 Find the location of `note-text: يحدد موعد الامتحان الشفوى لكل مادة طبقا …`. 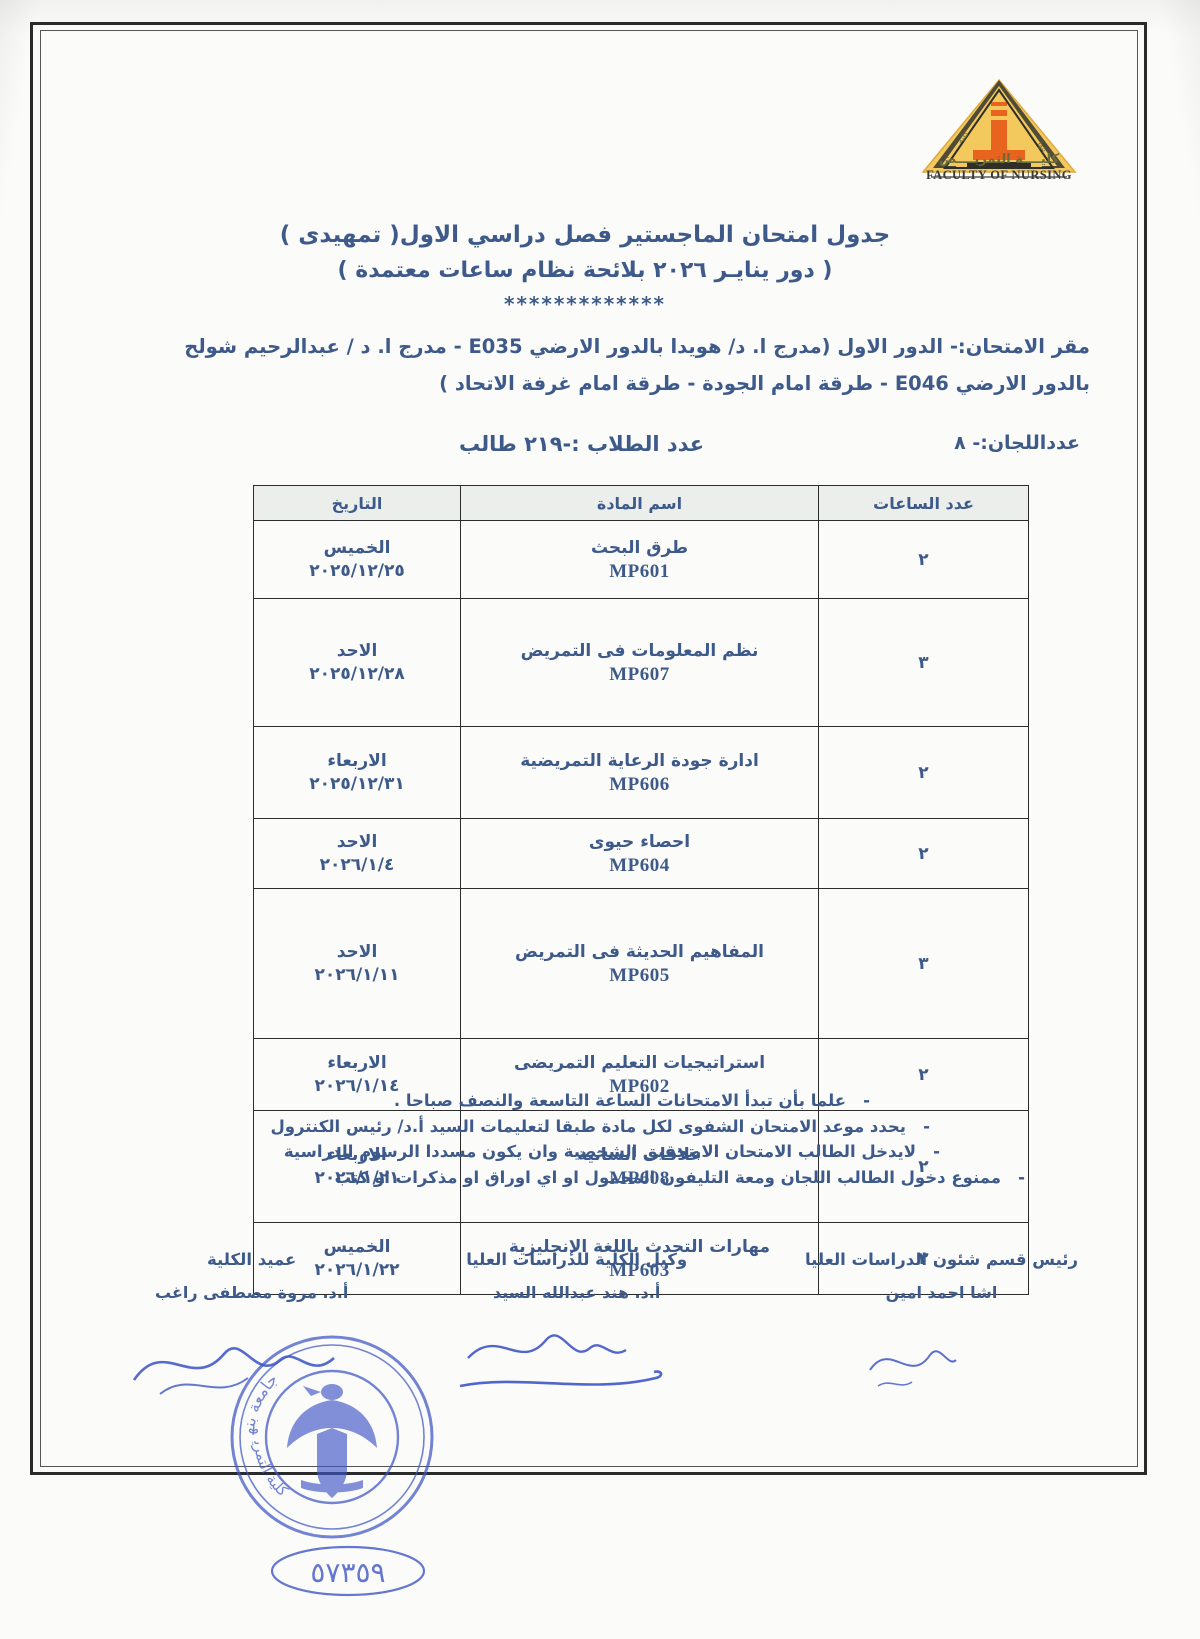

note-text: يحدد موعد الامتحان الشفوى لكل مادة طبقا … is located at coordinates (588, 1126).